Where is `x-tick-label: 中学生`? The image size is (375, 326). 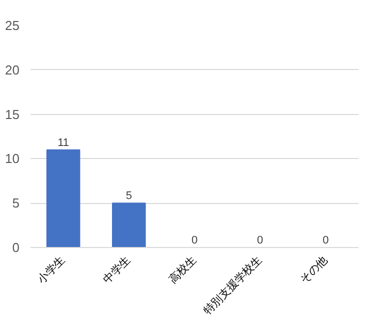
x-tick-label: 中学生 is located at coordinates (117, 270).